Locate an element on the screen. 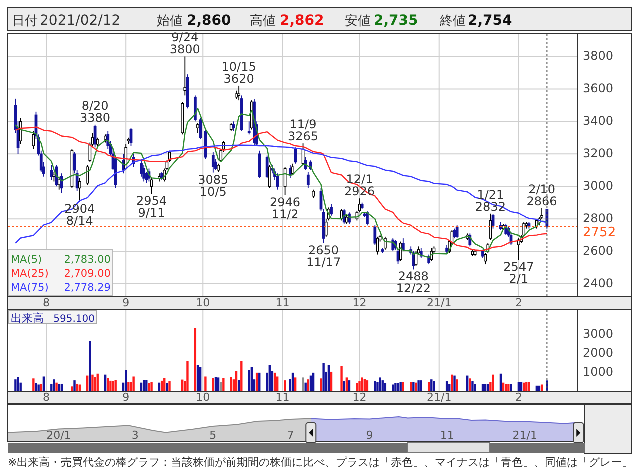 The width and height of the screenshot is (641, 474). text: 日付 is located at coordinates (25, 21).